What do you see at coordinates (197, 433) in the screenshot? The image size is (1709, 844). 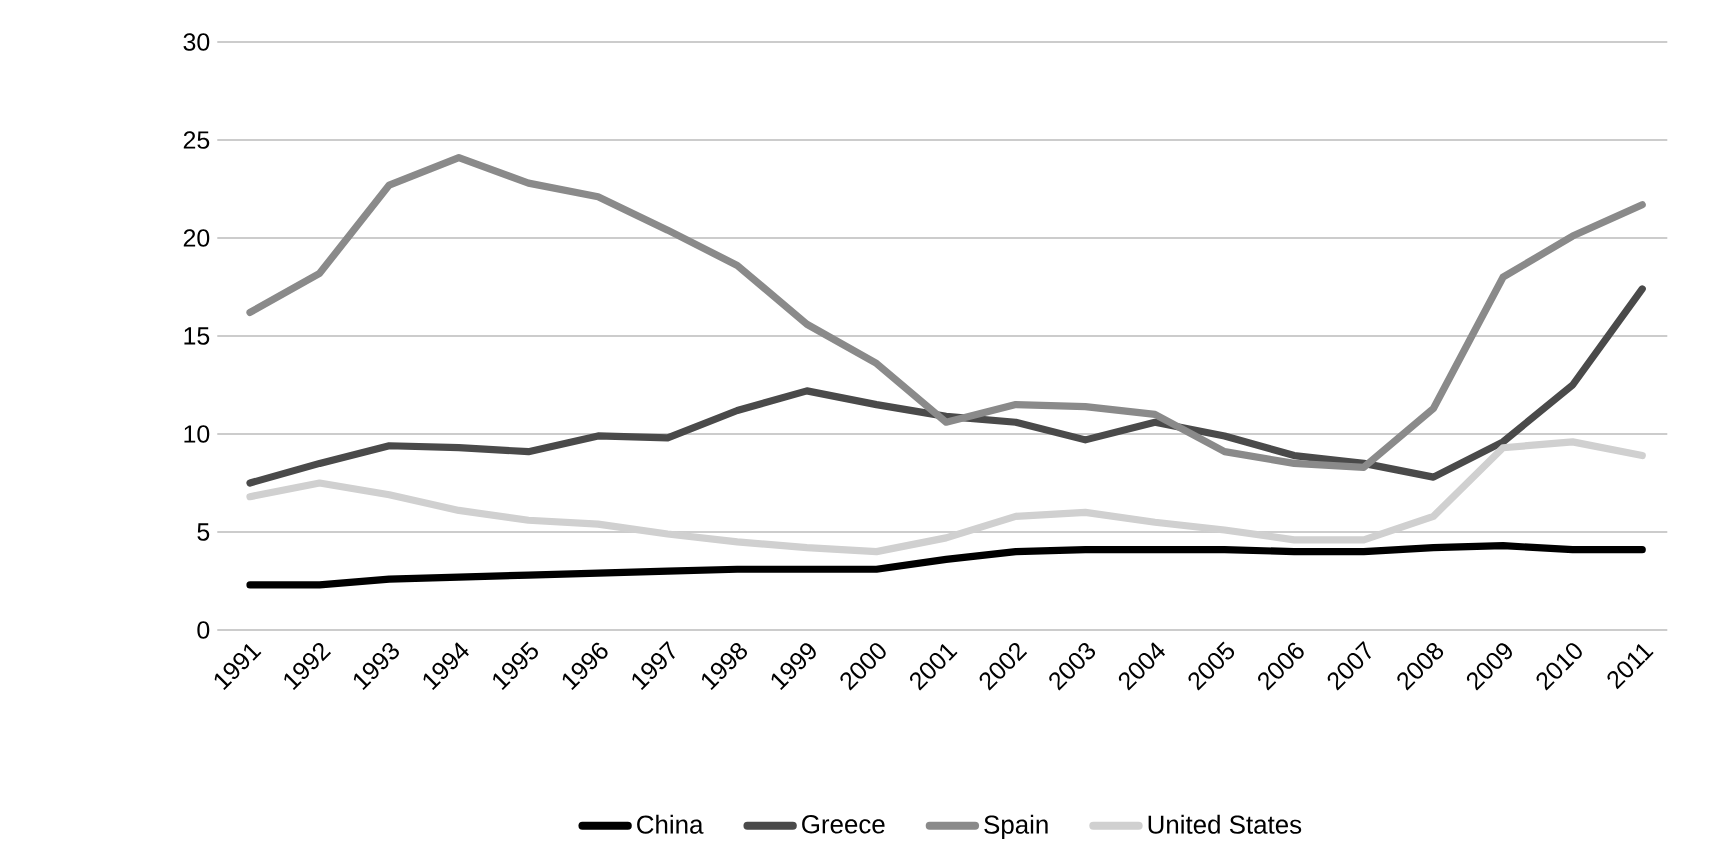 I see `y-tick-label: 10` at bounding box center [197, 433].